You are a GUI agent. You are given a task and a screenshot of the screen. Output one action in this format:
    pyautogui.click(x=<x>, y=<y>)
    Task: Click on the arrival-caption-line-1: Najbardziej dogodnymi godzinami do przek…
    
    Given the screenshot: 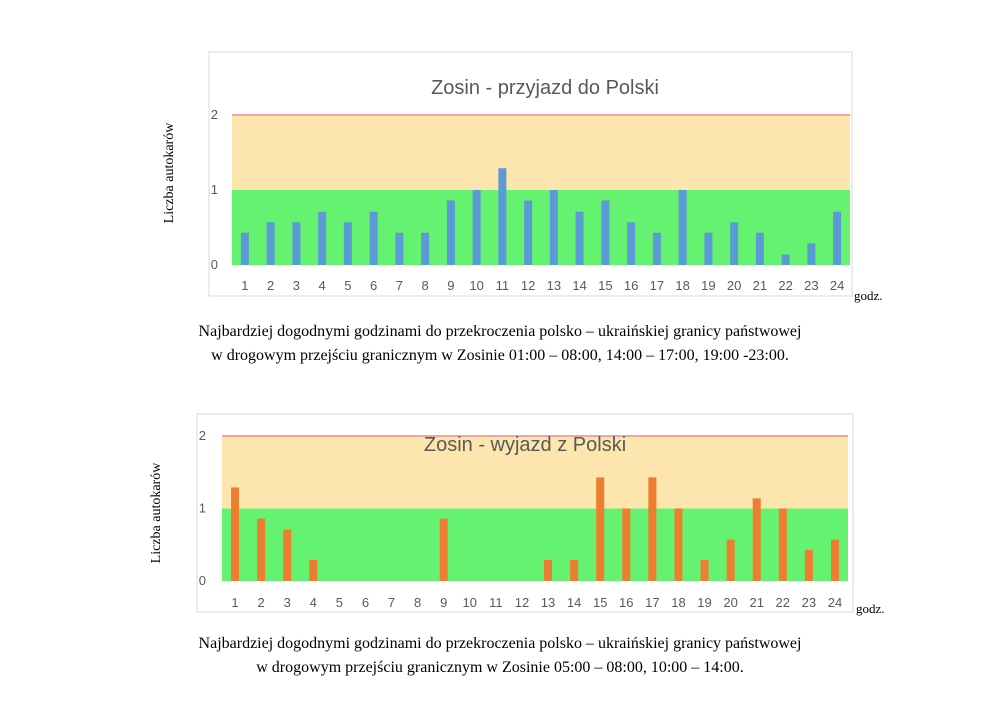 What is the action you would take?
    pyautogui.click(x=500, y=331)
    